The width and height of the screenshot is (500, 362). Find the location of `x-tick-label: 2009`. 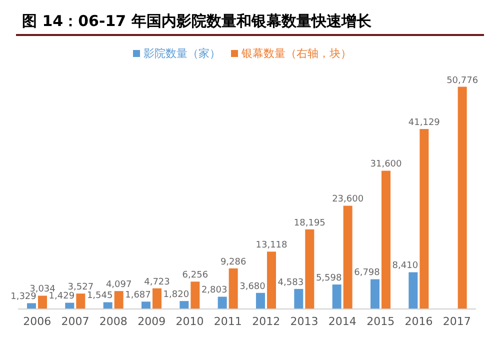

x-tick-label: 2009 is located at coordinates (152, 321).